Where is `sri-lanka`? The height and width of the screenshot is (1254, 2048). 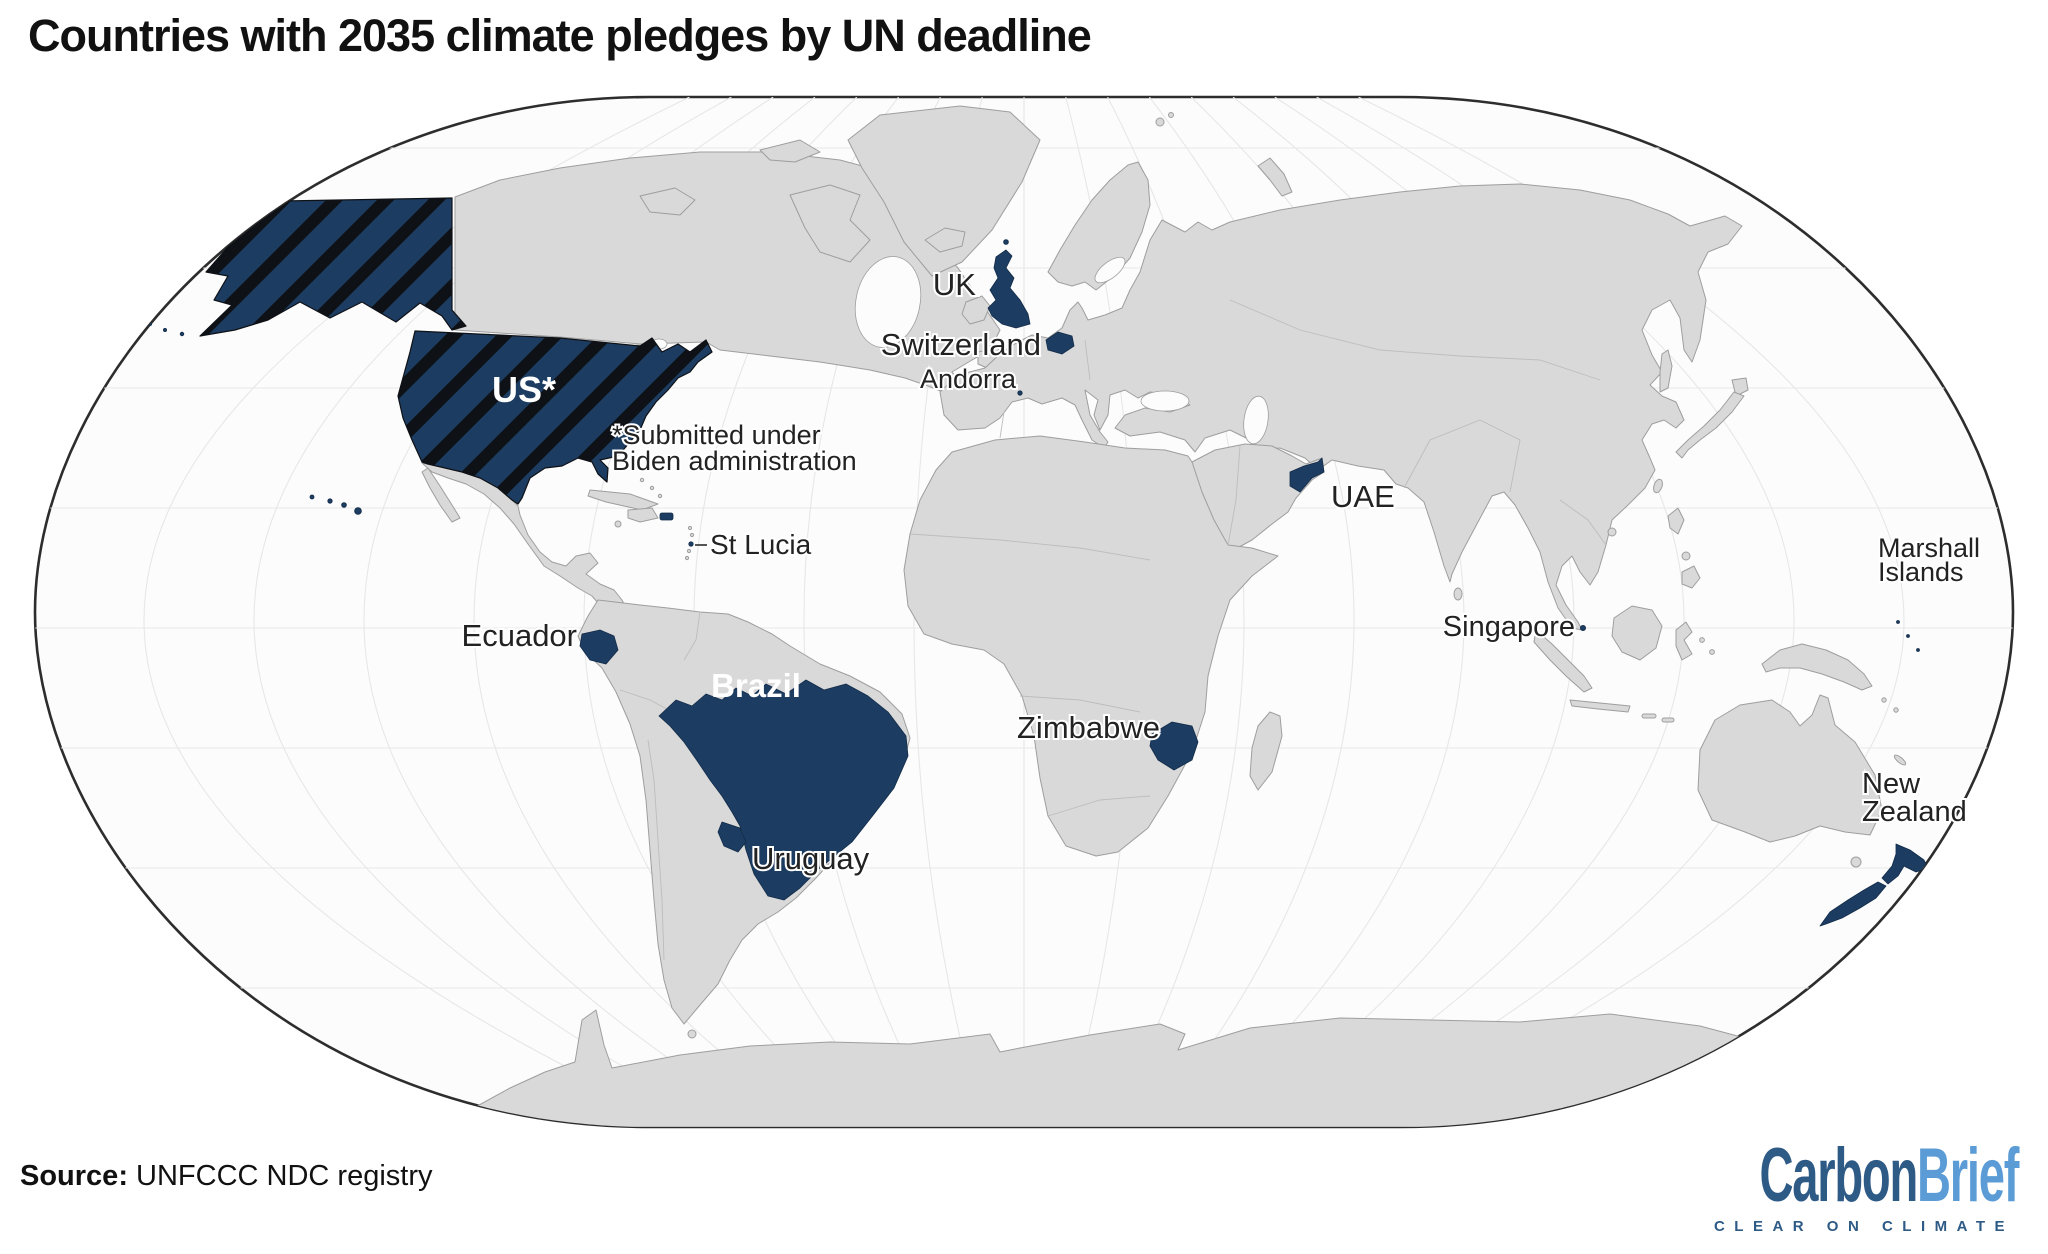
sri-lanka is located at coordinates (1458, 594).